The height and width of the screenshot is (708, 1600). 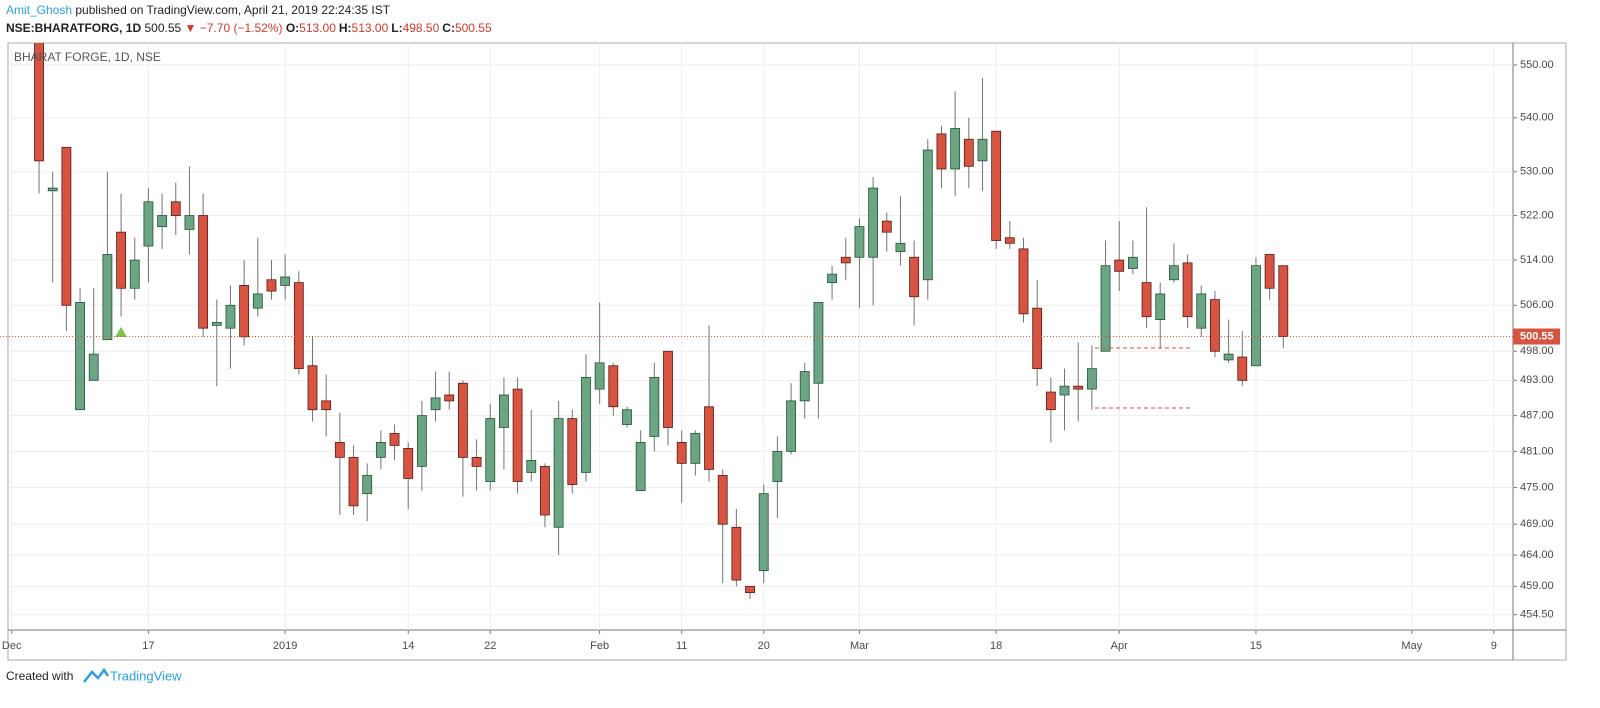 I want to click on y-tick-label: 487.00, so click(x=1537, y=416).